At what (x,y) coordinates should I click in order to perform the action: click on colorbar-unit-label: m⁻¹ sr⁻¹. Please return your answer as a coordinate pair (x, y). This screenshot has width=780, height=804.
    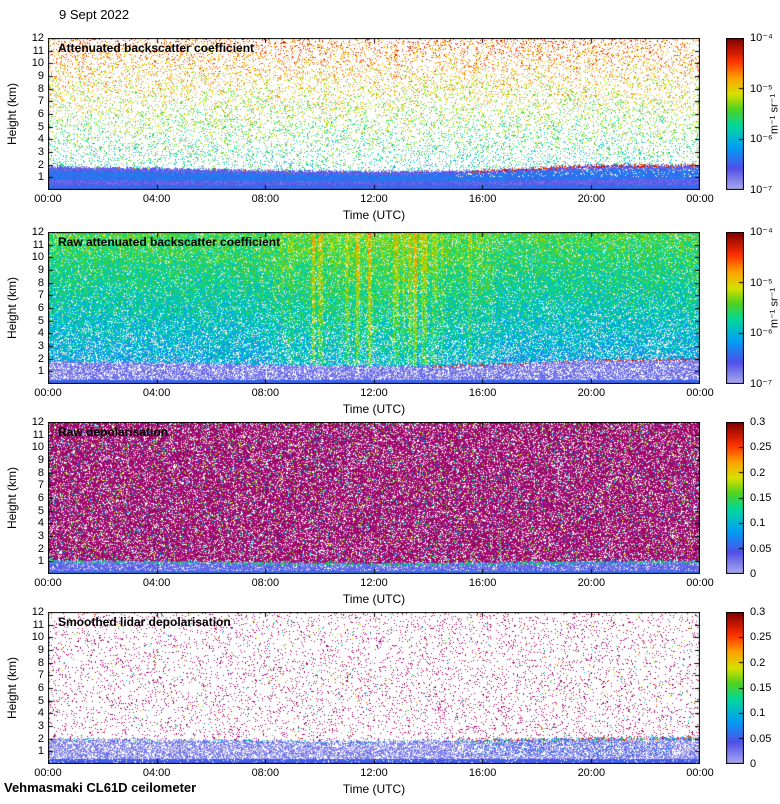
    Looking at the image, I should click on (774, 308).